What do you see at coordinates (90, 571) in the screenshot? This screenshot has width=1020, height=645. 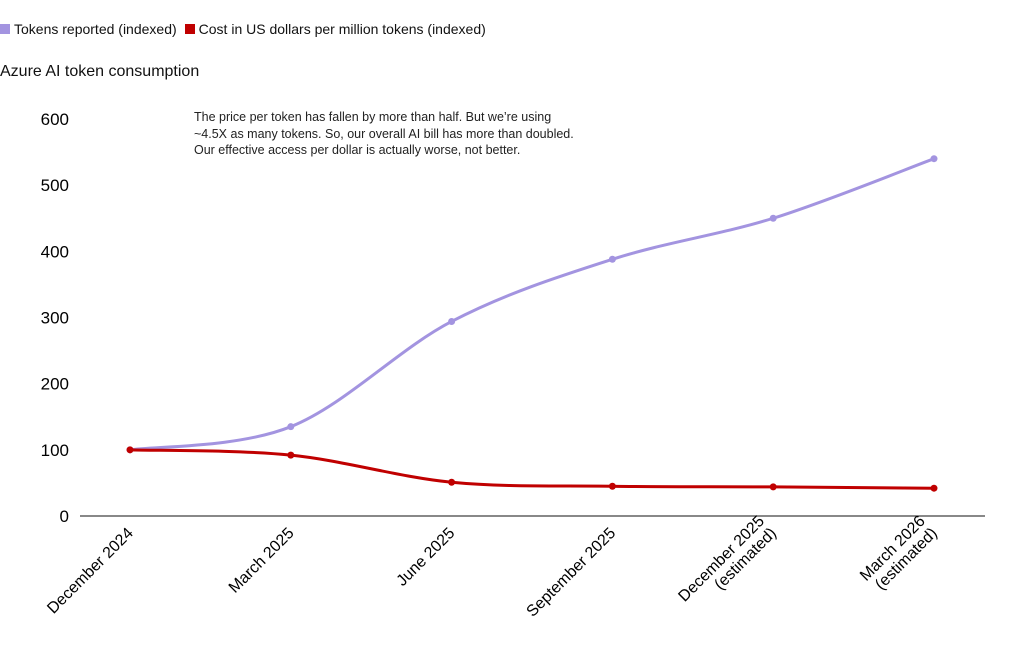 I see `x-tick-label: December 2024` at bounding box center [90, 571].